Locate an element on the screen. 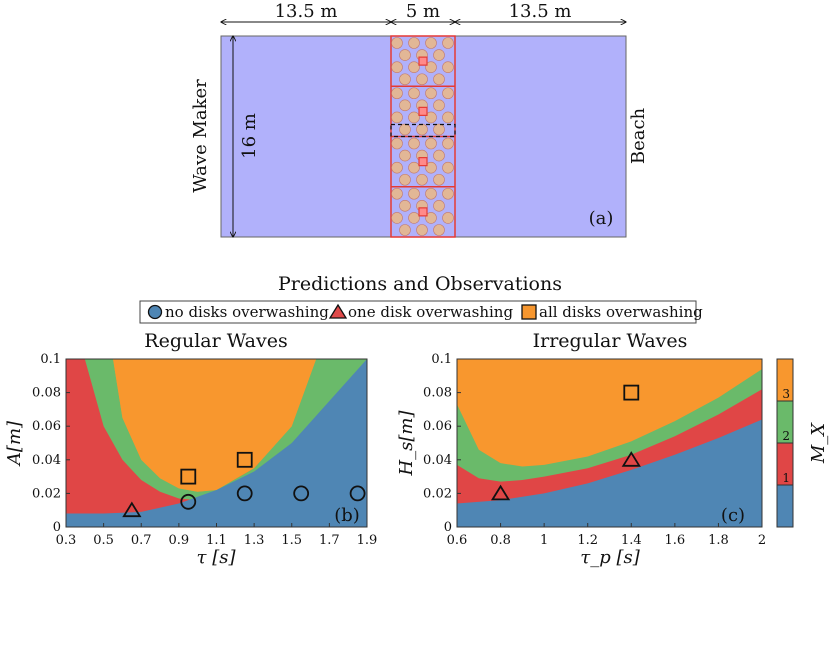 The image size is (831, 670). x-tick-label: 1.8 is located at coordinates (718, 540).